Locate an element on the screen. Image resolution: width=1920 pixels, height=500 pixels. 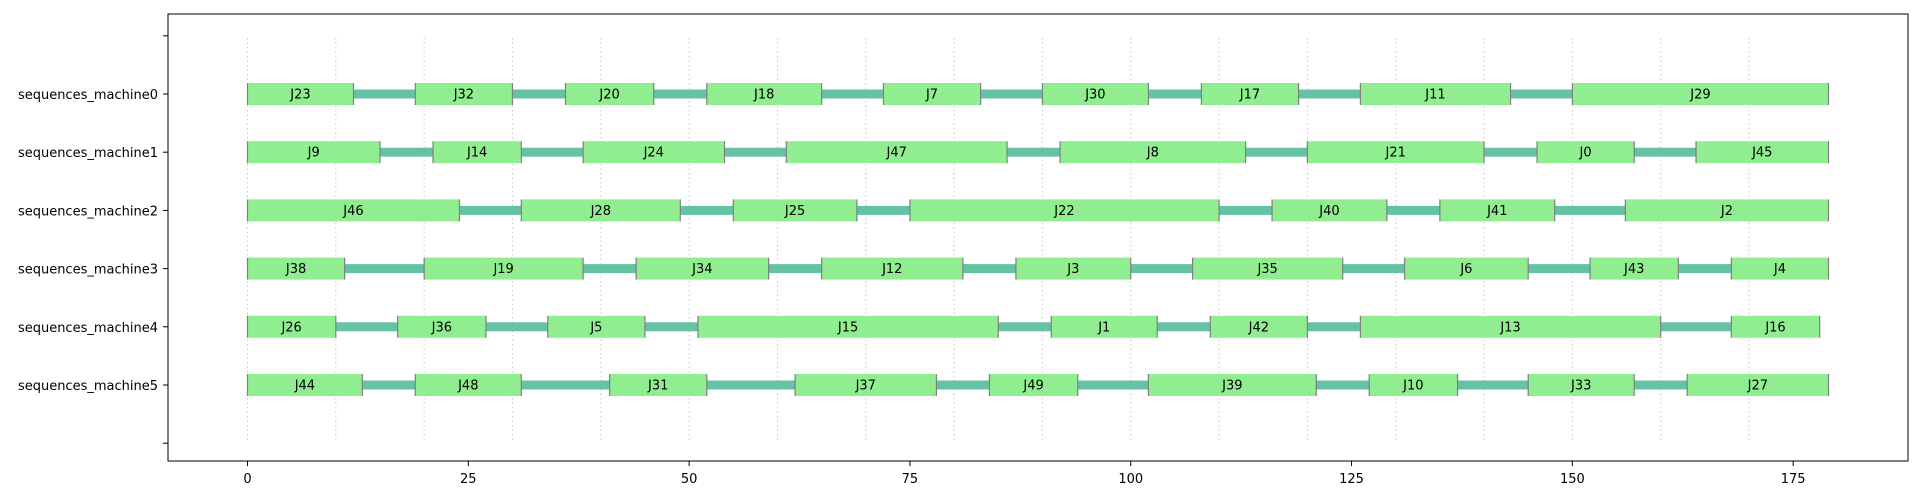
job-label: J40 is located at coordinates (1328, 211).